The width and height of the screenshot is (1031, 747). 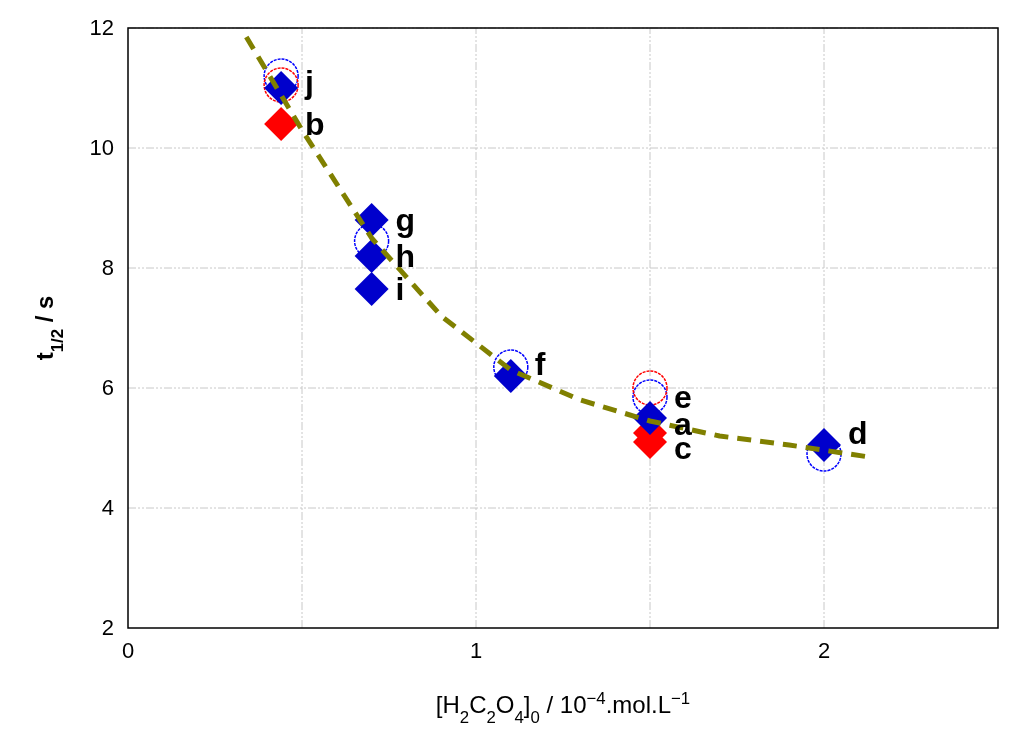 I want to click on annotation: f, so click(x=540, y=364).